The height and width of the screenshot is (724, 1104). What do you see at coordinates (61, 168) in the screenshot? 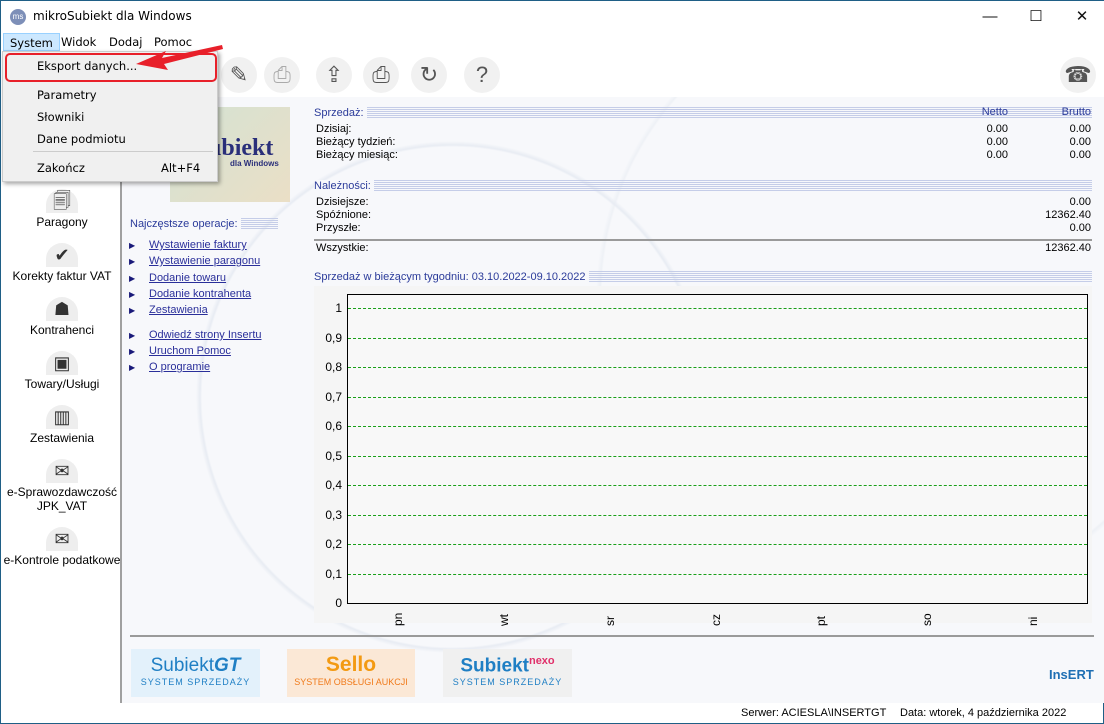
I see `menu-item-zakoncz: Zakończ` at bounding box center [61, 168].